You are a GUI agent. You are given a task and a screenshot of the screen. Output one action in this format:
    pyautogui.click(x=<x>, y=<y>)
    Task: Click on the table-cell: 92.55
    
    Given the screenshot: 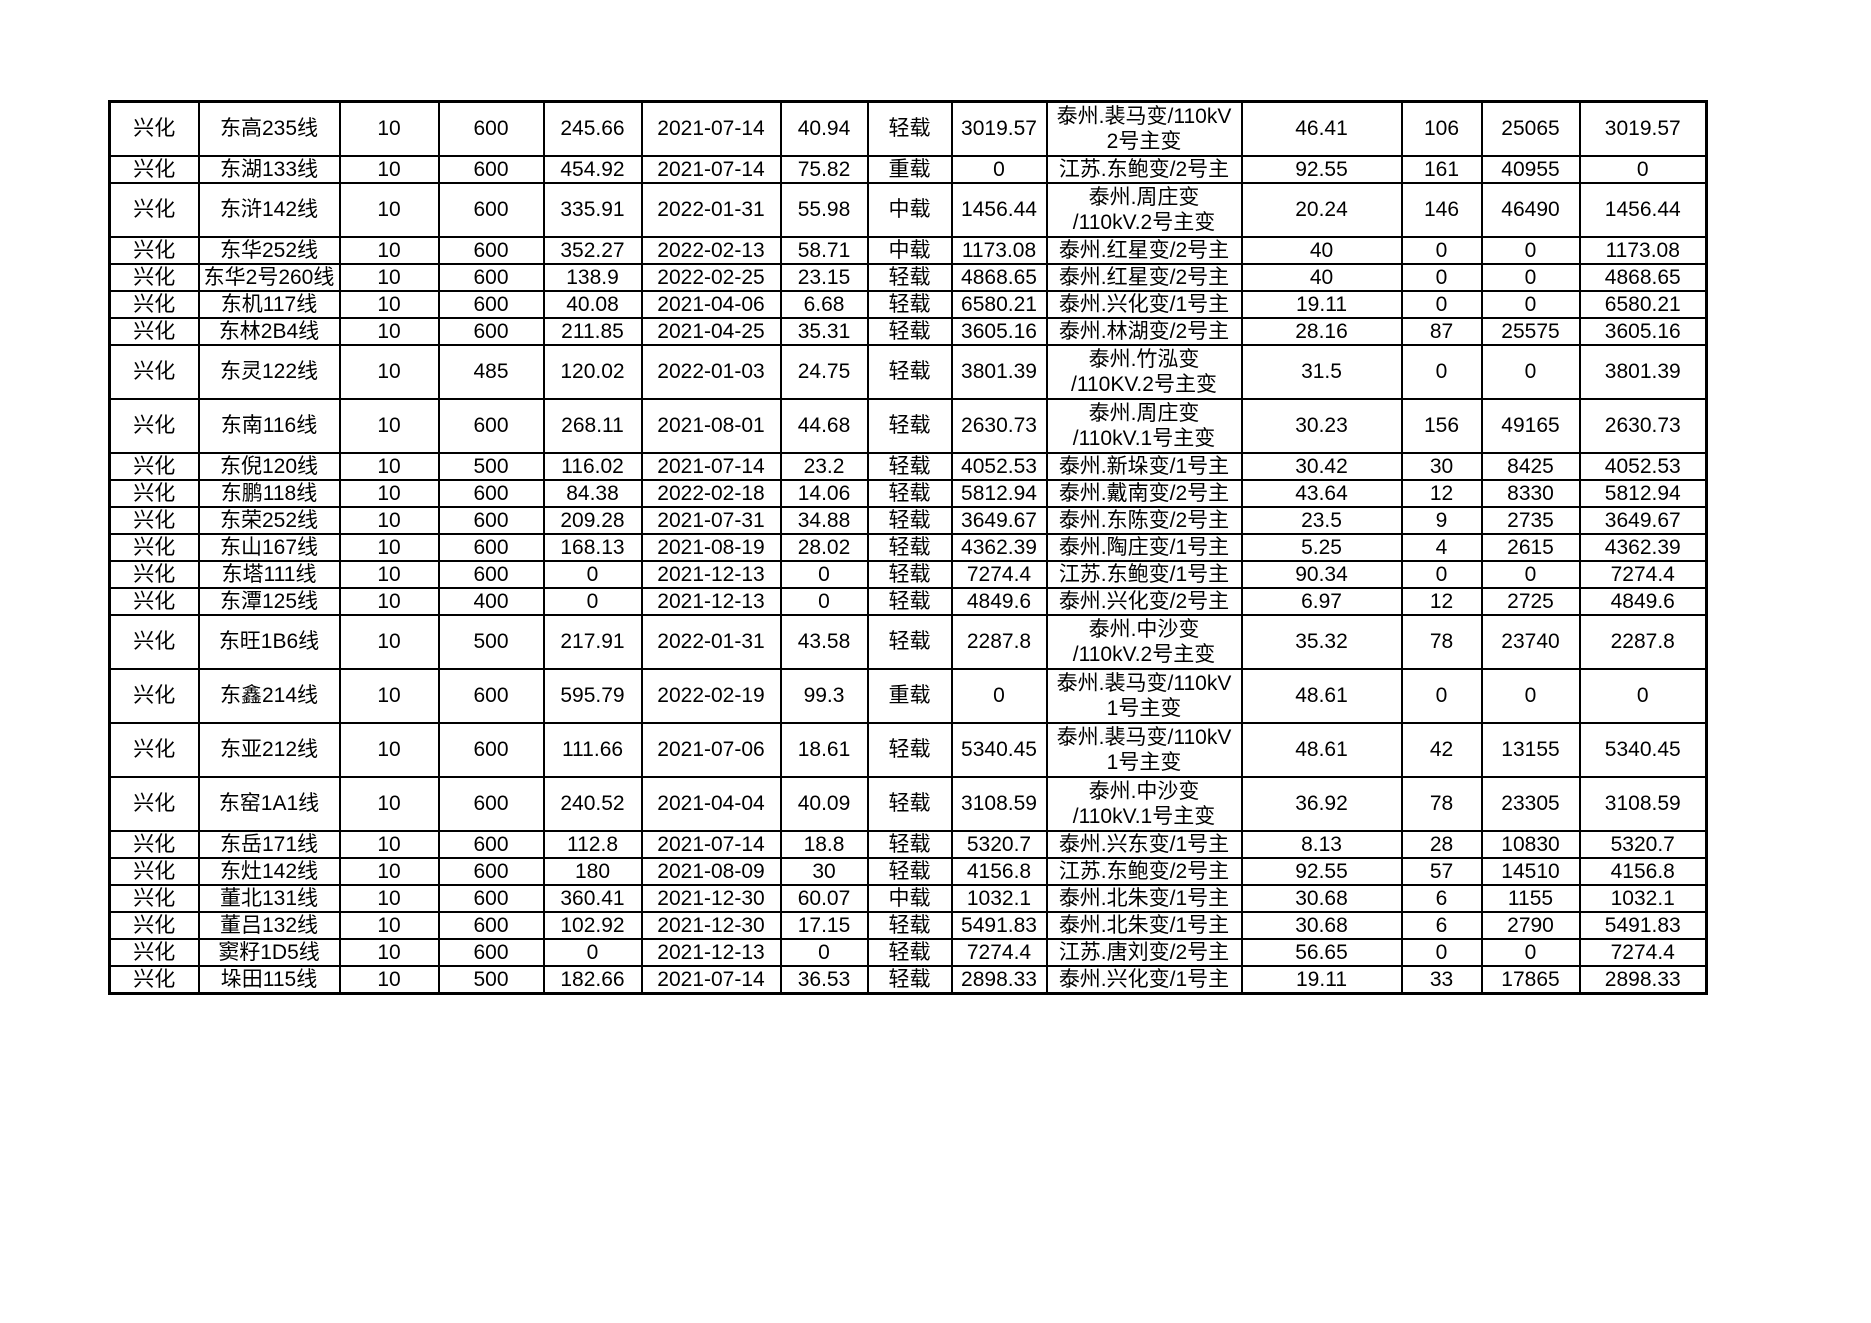 What is the action you would take?
    pyautogui.click(x=1321, y=169)
    